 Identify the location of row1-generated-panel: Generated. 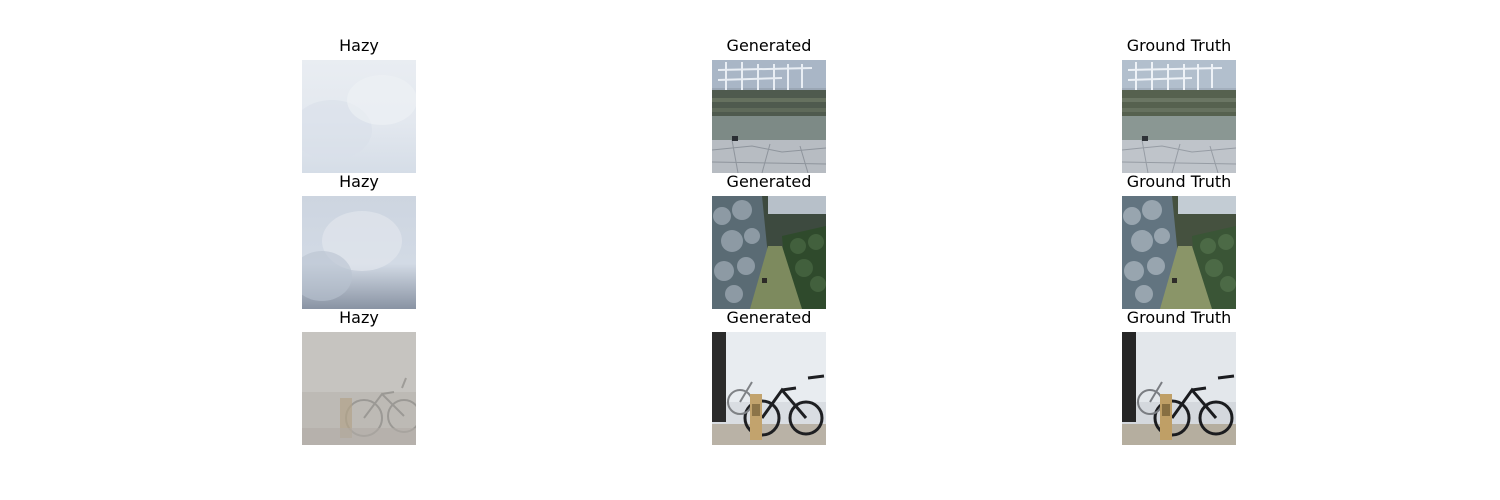
(769, 104).